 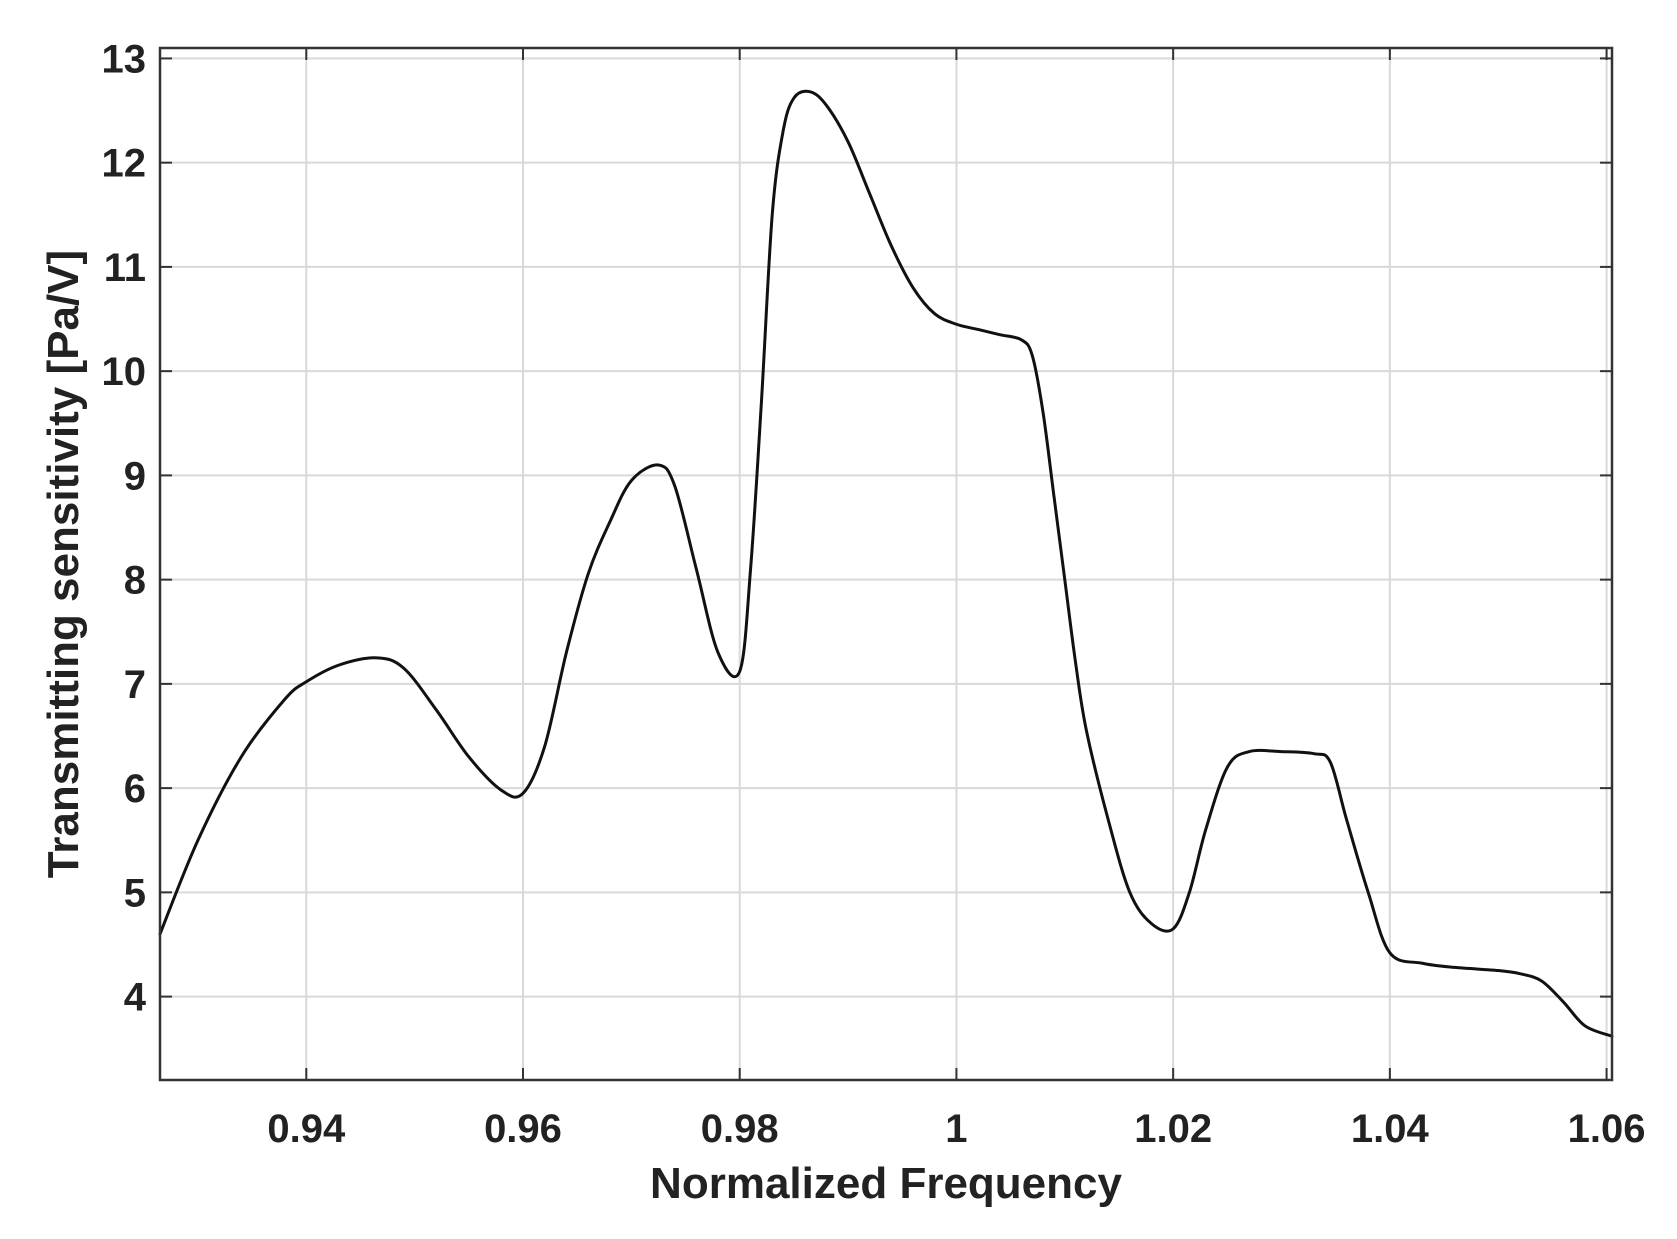 I want to click on y-axis-title: Transmitting sensitivity [Pa/V], so click(x=63, y=564).